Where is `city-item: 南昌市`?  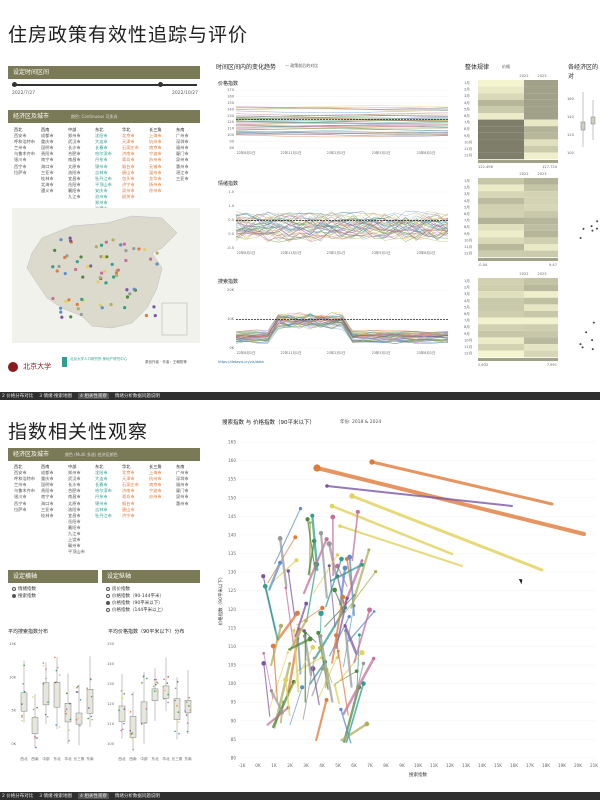 city-item: 南昌市 is located at coordinates (74, 497).